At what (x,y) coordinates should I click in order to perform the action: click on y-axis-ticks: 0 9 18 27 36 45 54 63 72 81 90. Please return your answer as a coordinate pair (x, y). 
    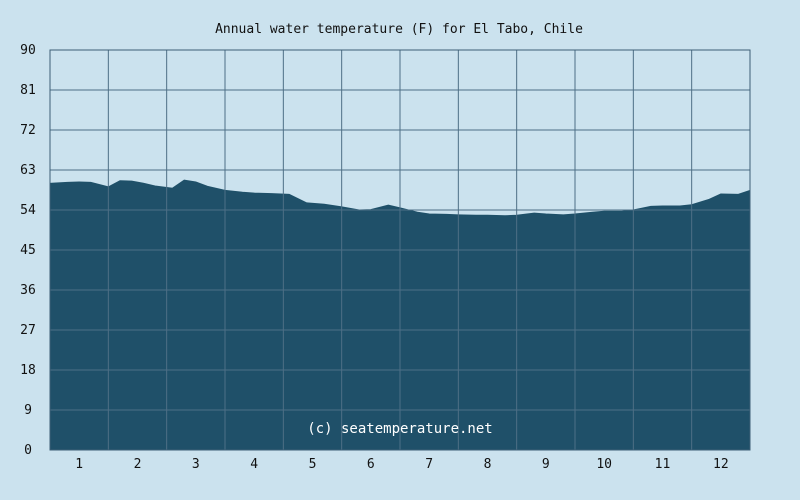
    Looking at the image, I should click on (28, 250).